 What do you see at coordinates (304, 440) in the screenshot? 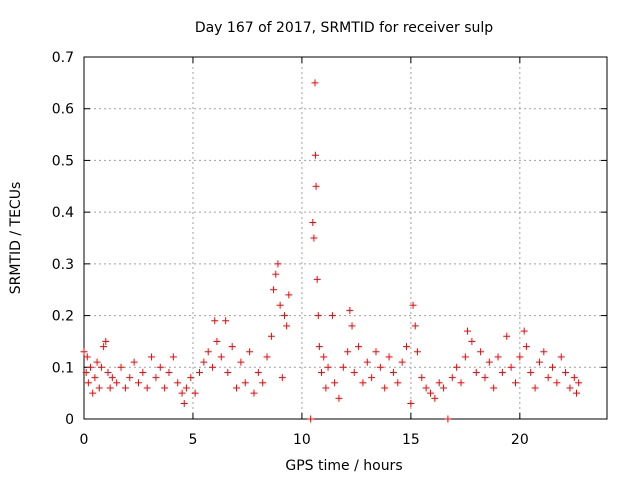
I see `x-tick-labels: 0 5 10 15 20` at bounding box center [304, 440].